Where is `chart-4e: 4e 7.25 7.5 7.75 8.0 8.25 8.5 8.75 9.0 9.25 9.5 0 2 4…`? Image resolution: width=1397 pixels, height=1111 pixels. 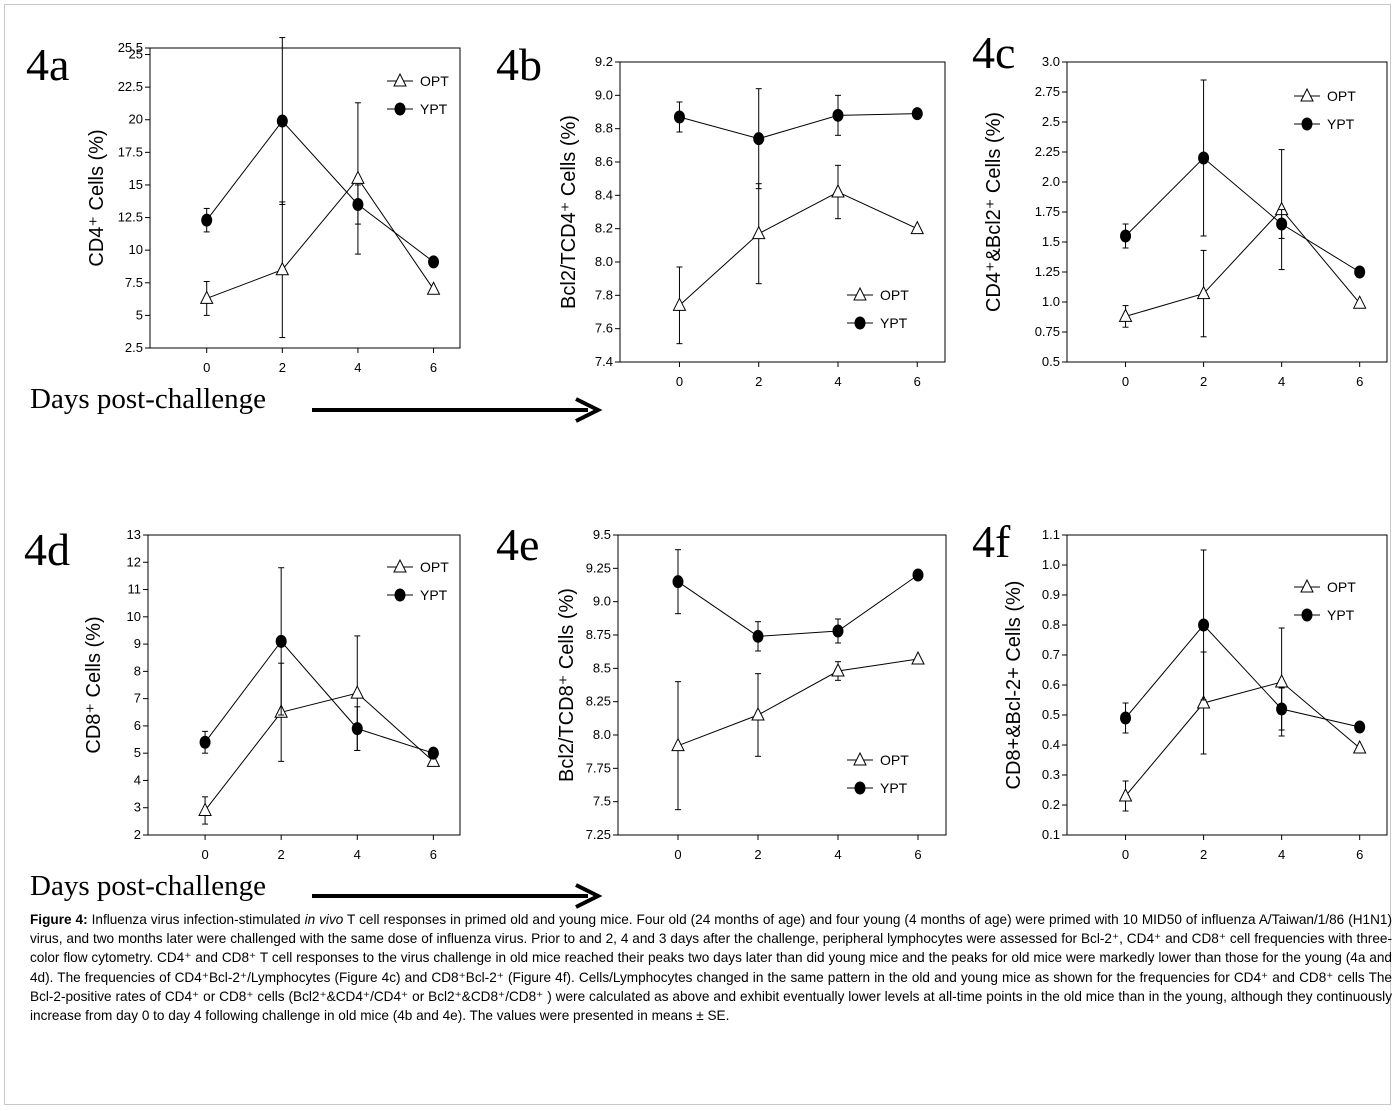
chart-4e: 4e 7.25 7.5 7.75 8.0 8.25 8.5 8.75 9.0 9.25 9.5 0 2 4… is located at coordinates (721, 690).